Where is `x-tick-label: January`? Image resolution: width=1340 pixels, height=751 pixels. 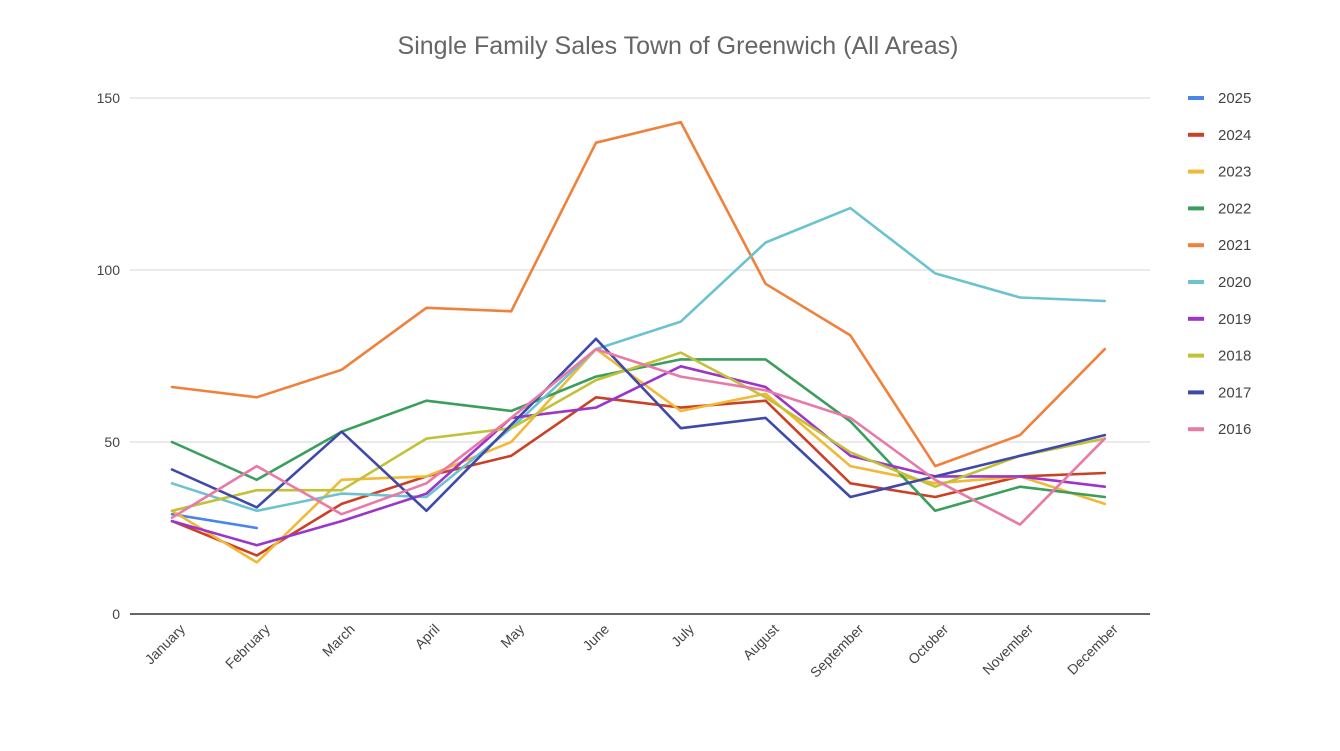 x-tick-label: January is located at coordinates (165, 644).